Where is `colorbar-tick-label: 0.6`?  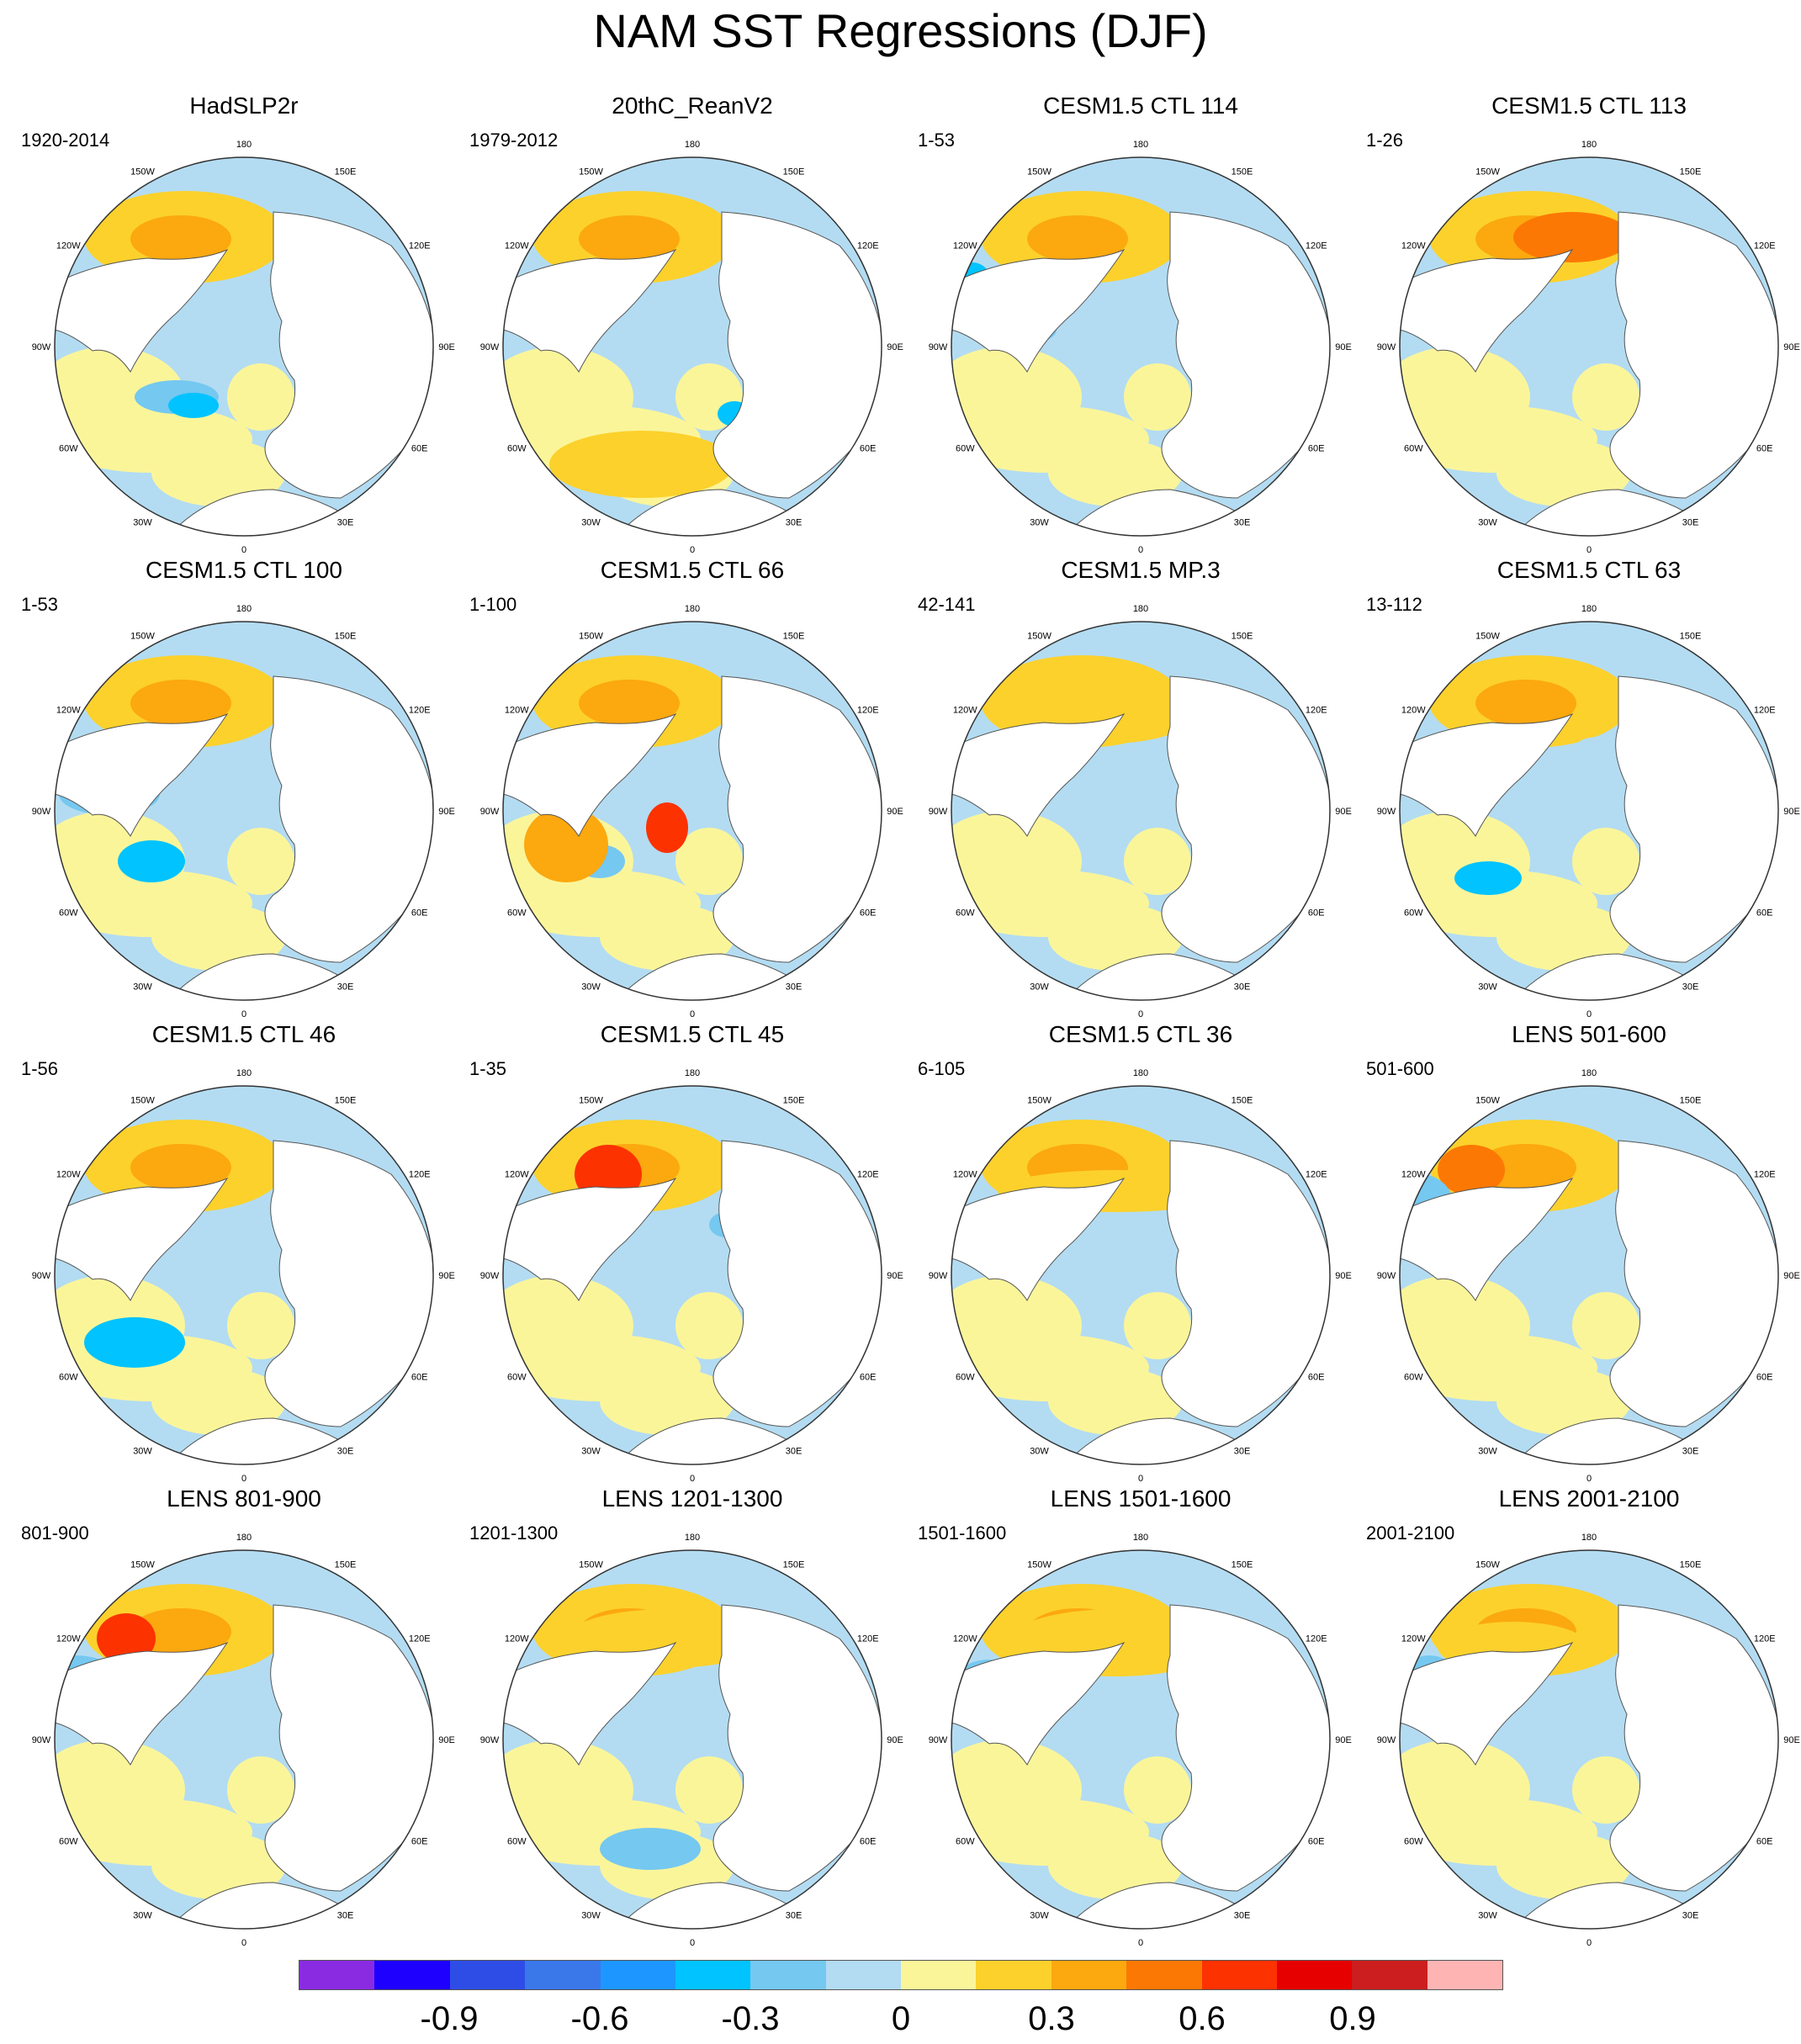 colorbar-tick-label: 0.6 is located at coordinates (1202, 2018).